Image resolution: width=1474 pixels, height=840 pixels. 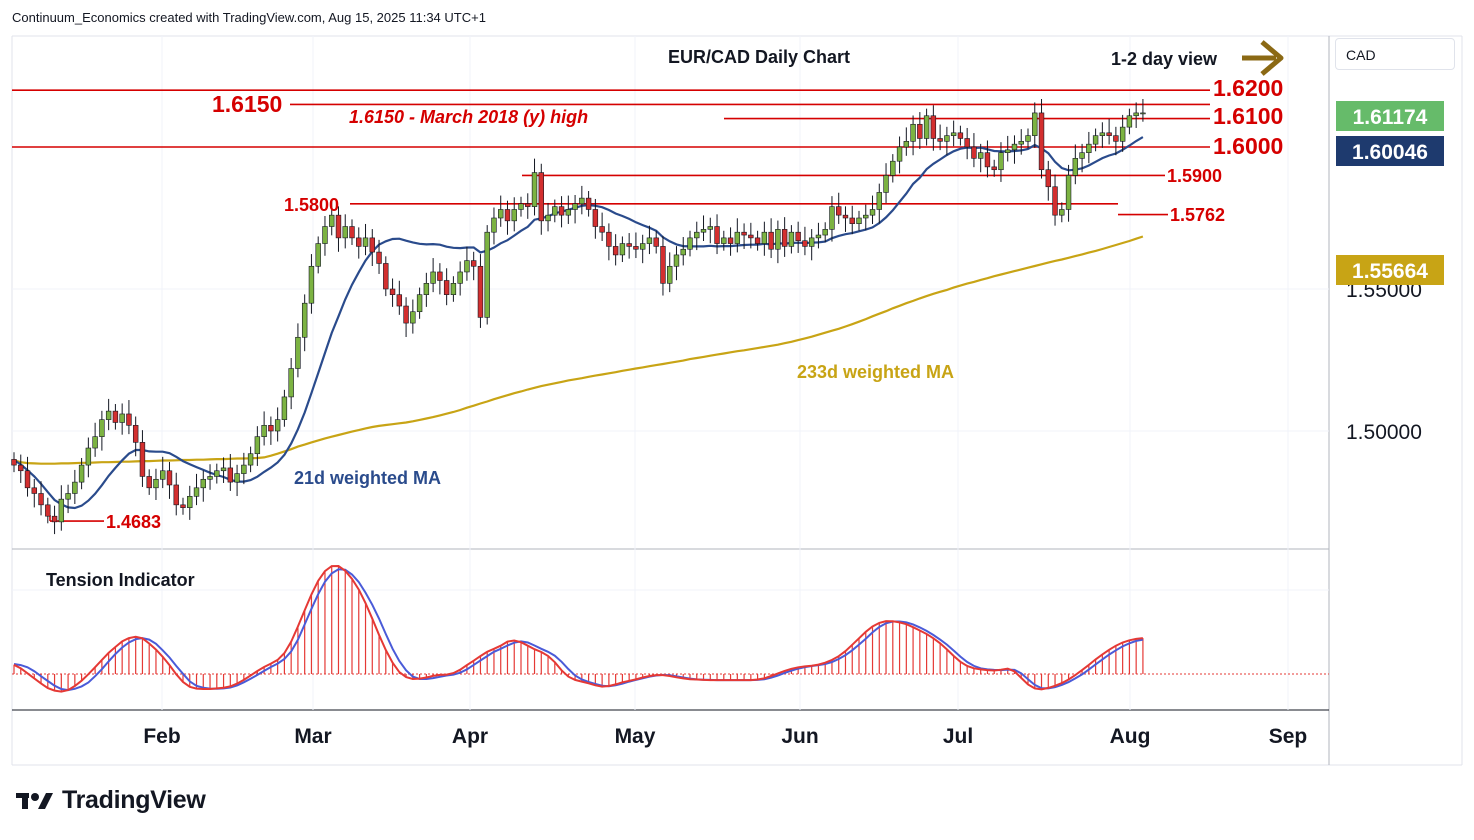 I want to click on currency-selector: CAD, so click(x=1395, y=54).